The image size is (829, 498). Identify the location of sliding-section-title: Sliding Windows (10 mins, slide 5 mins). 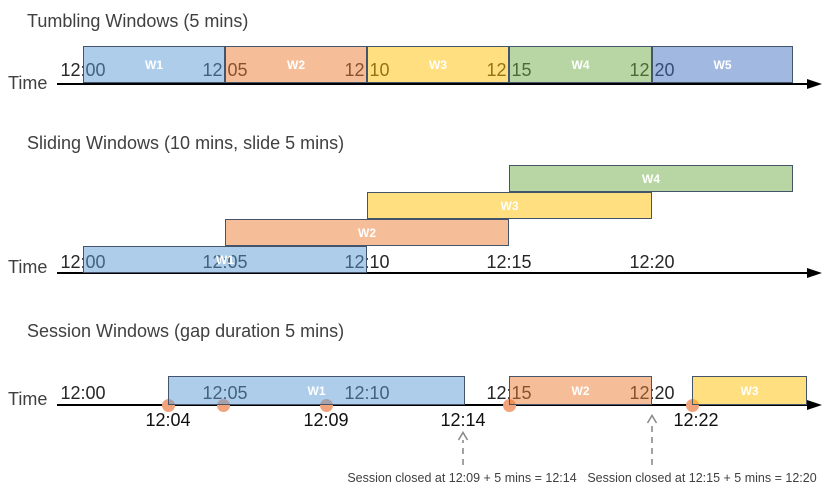
(186, 143).